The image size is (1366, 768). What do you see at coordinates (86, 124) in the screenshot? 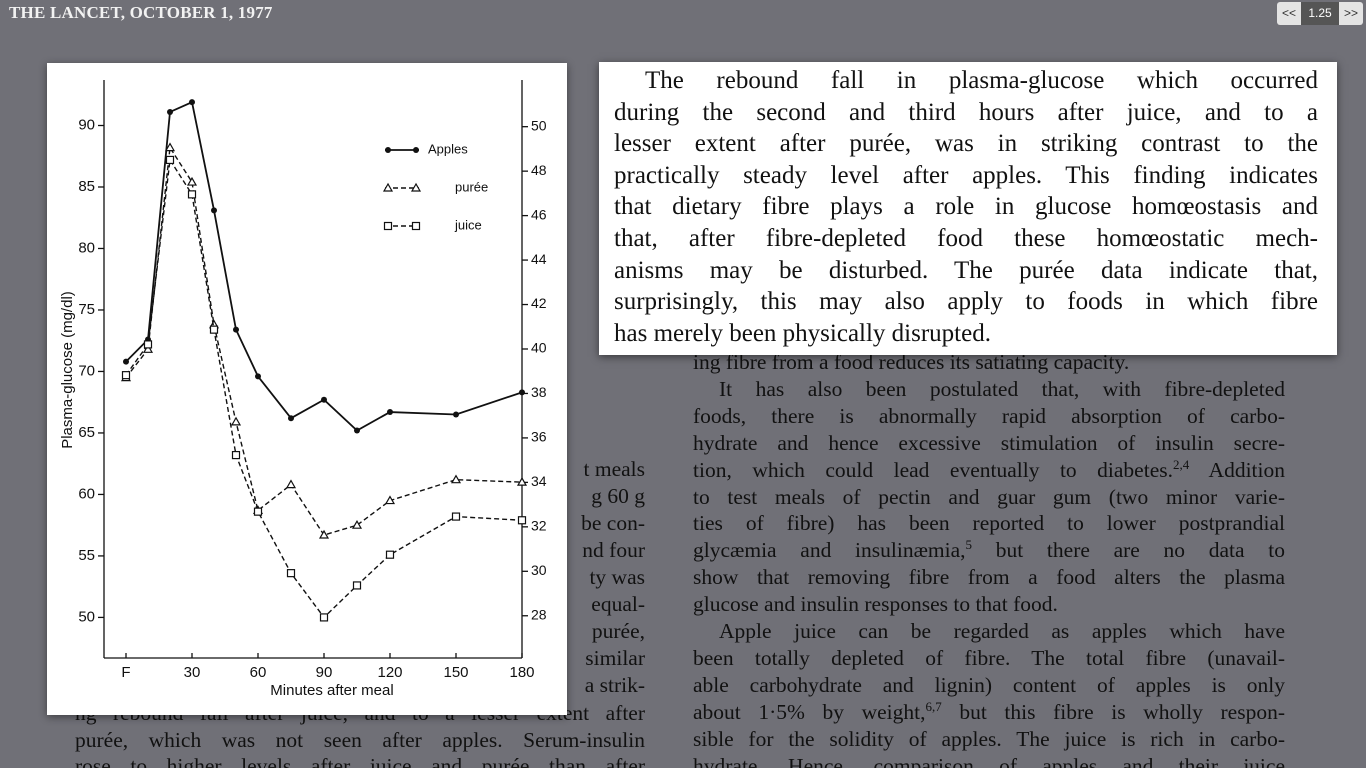
I see `y-tick-label: 90` at bounding box center [86, 124].